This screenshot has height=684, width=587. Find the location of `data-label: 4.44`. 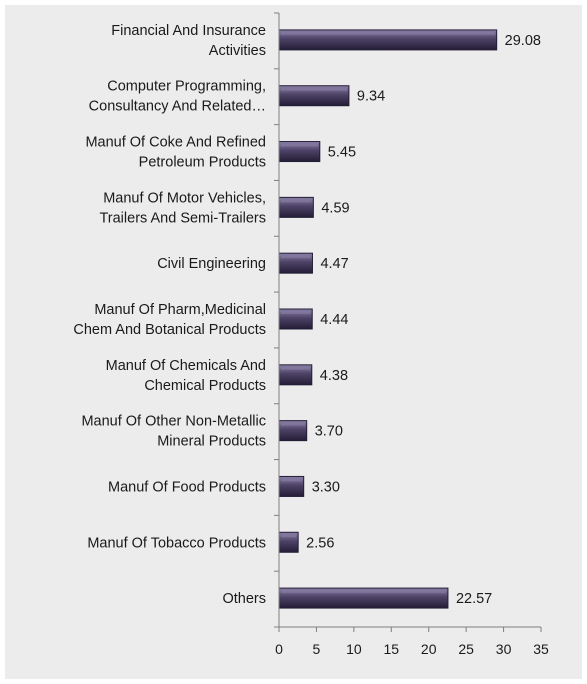

data-label: 4.44 is located at coordinates (334, 320).